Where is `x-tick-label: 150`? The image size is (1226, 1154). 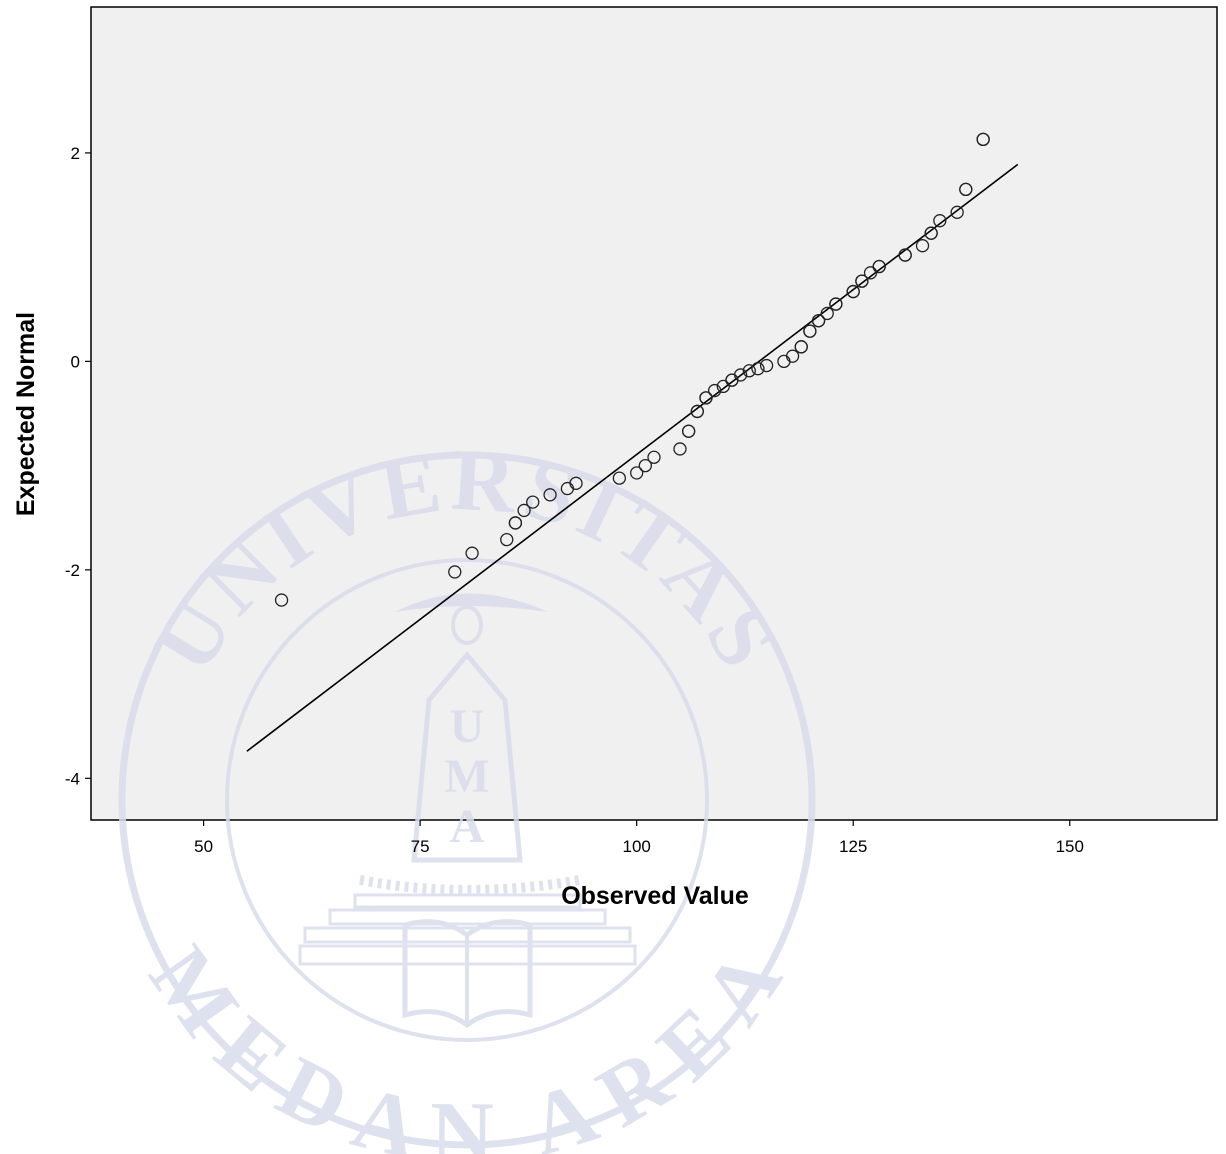 x-tick-label: 150 is located at coordinates (1070, 846).